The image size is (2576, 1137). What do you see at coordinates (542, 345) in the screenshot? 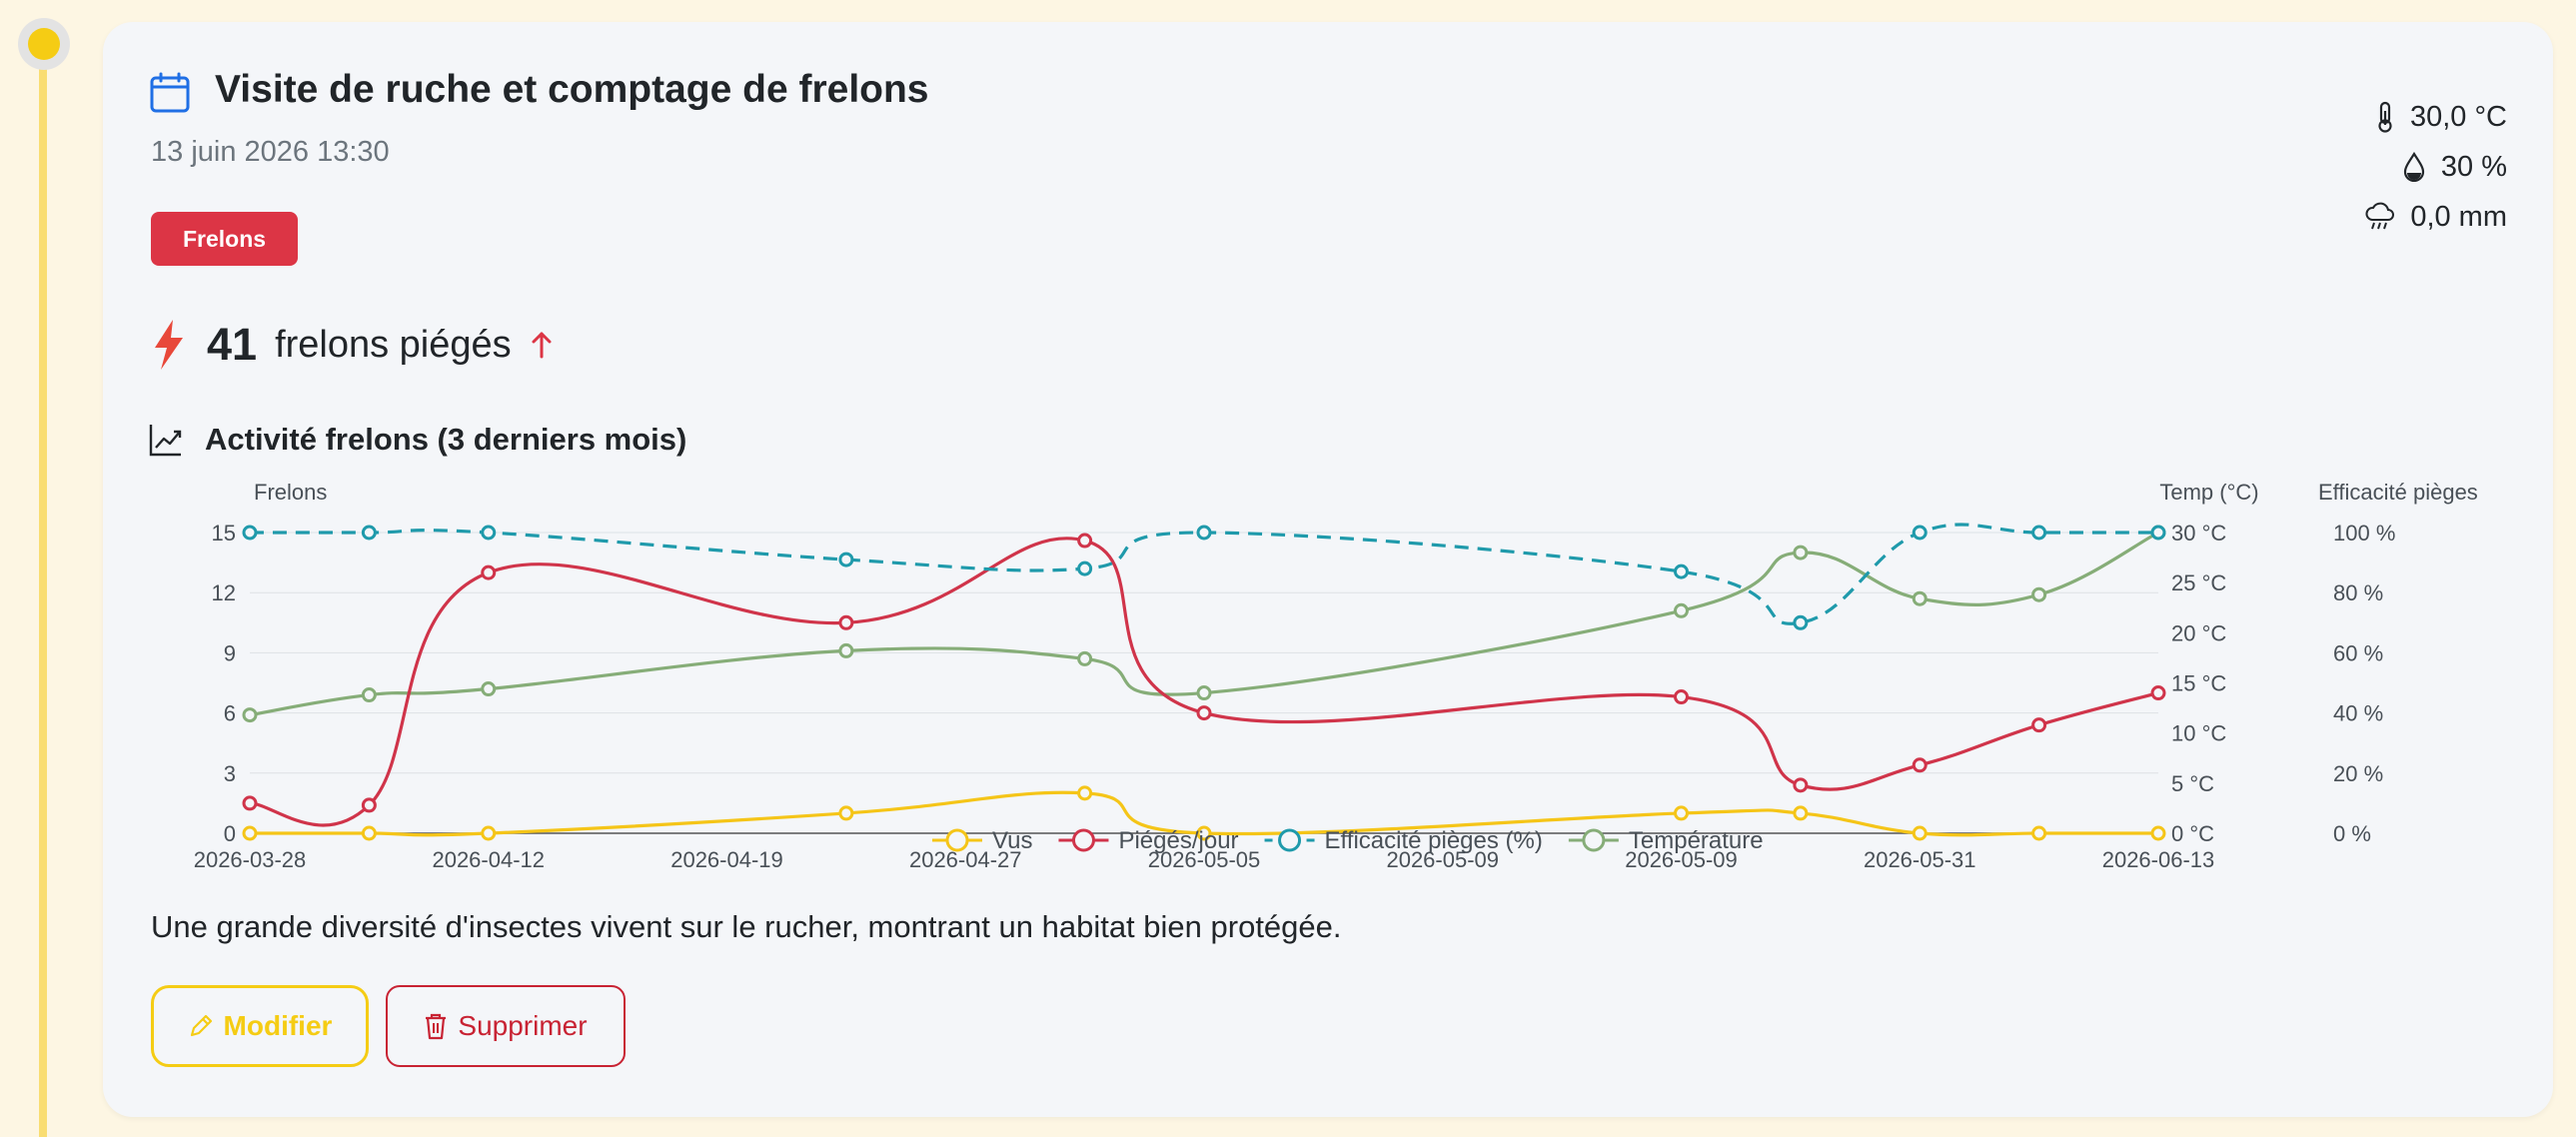
I see `arrow-up-icon` at bounding box center [542, 345].